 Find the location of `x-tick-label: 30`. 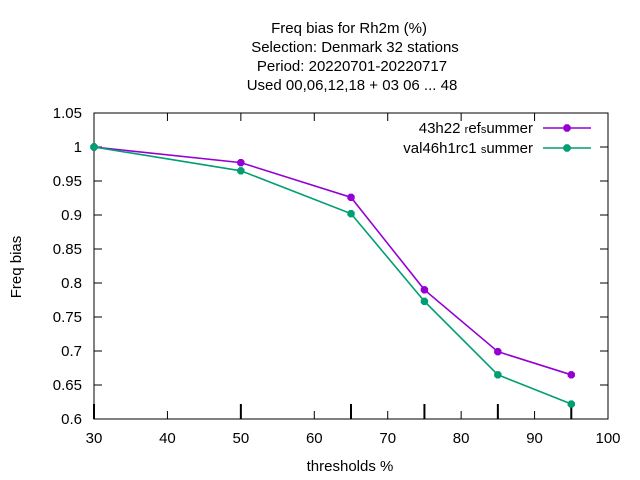

x-tick-label: 30 is located at coordinates (94, 438).